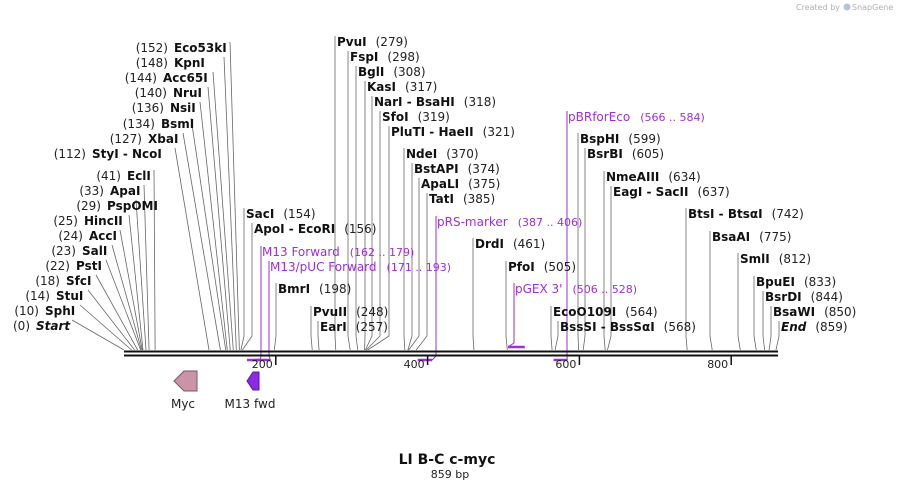  I want to click on site-name: KasI, so click(381, 87).